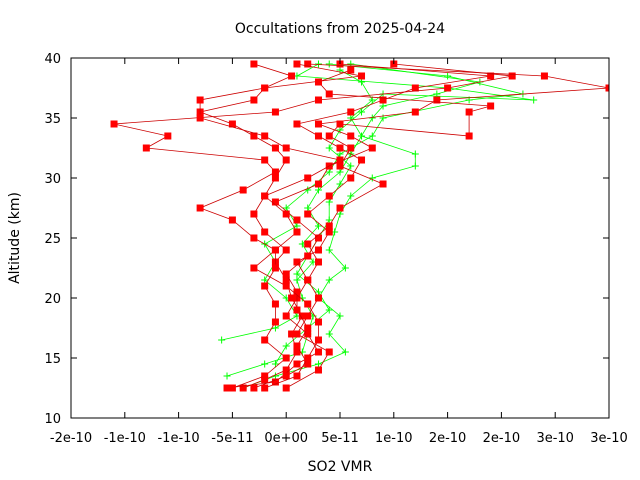 The width and height of the screenshot is (640, 480). What do you see at coordinates (125, 438) in the screenshot?
I see `x-tick-label: -1e-10` at bounding box center [125, 438].